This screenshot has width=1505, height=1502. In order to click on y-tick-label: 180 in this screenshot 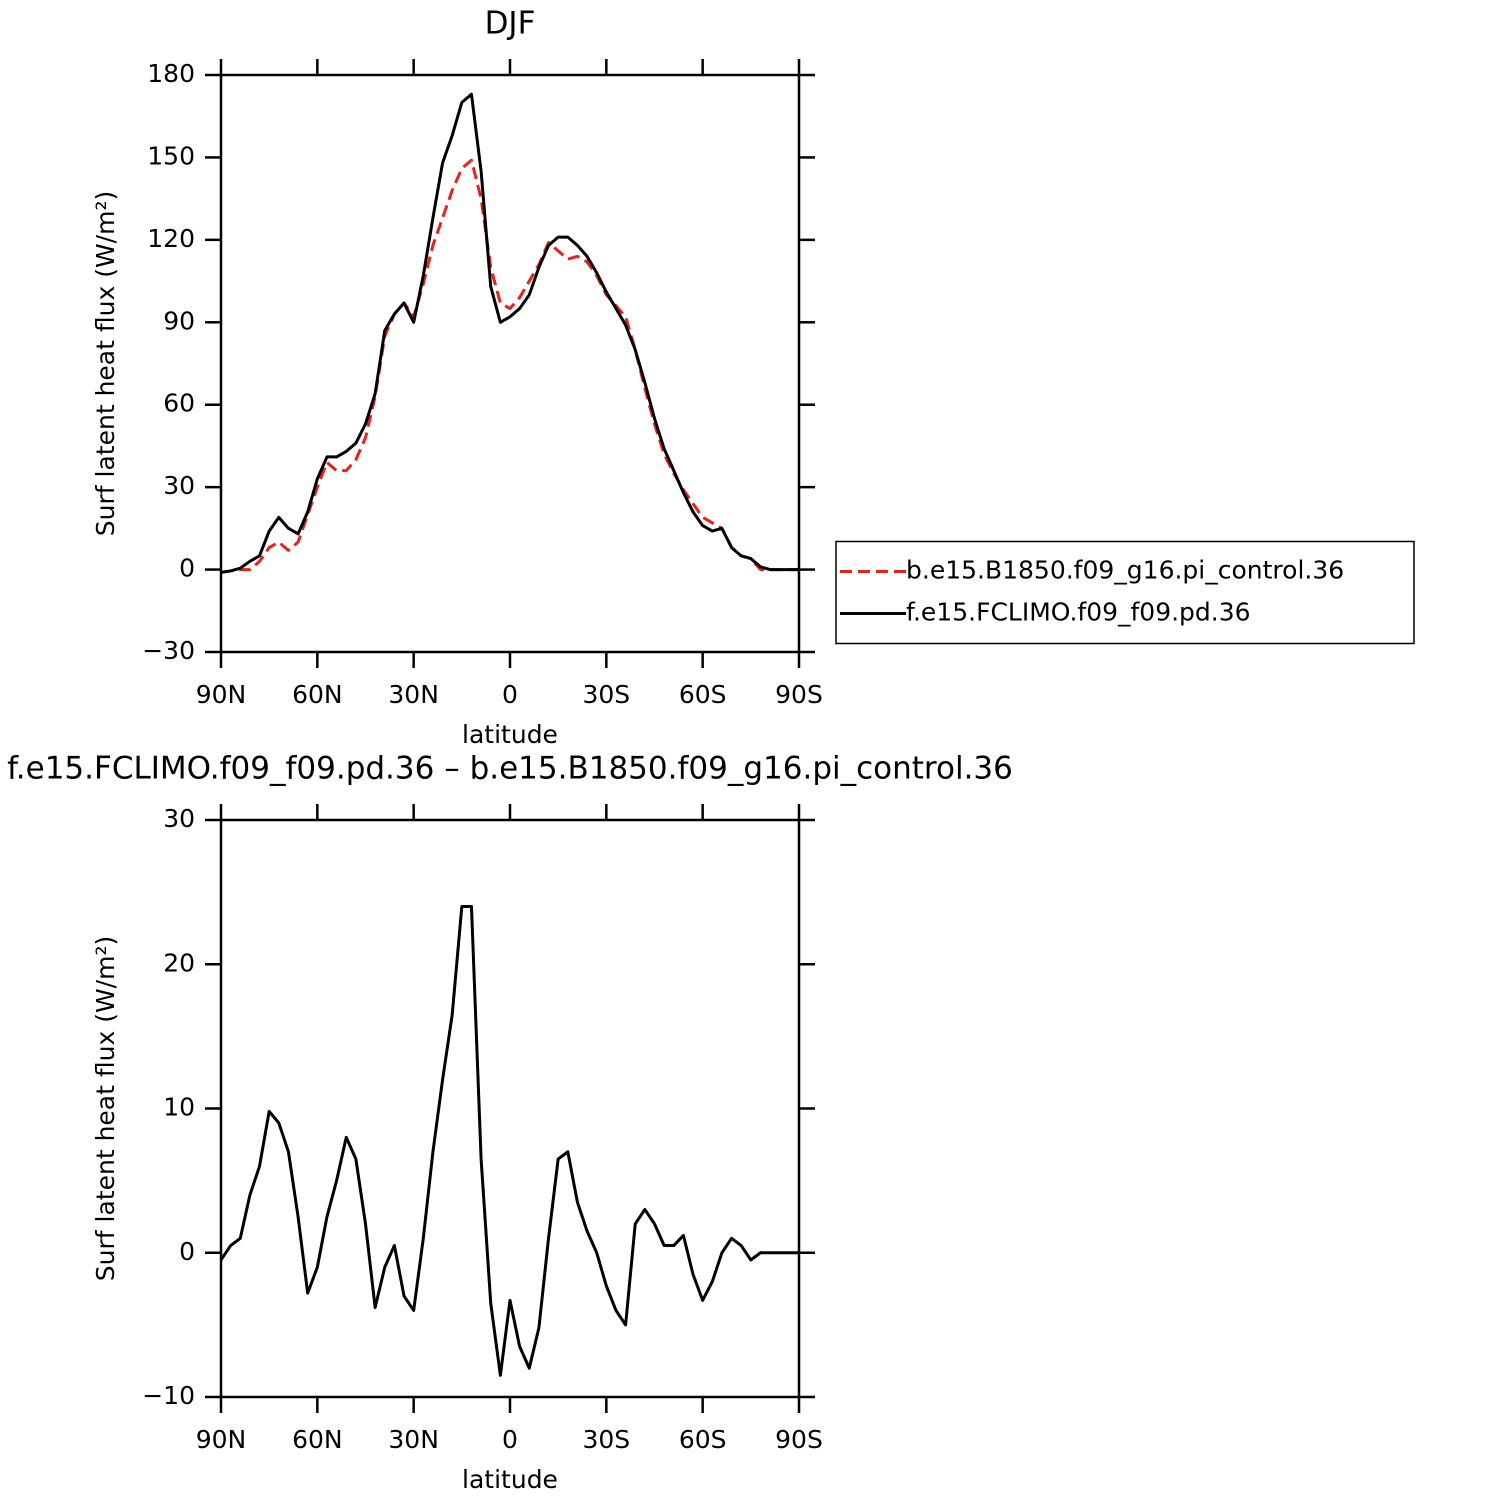, I will do `click(171, 73)`.